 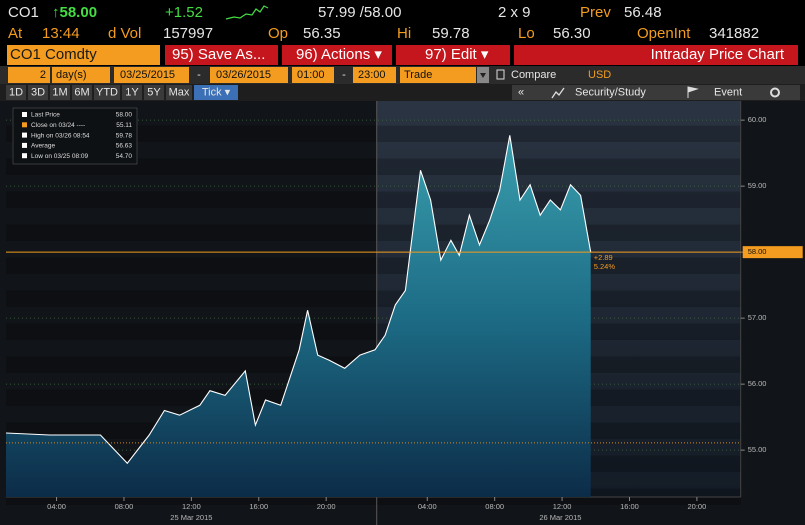 I want to click on actions-button, so click(x=337, y=55).